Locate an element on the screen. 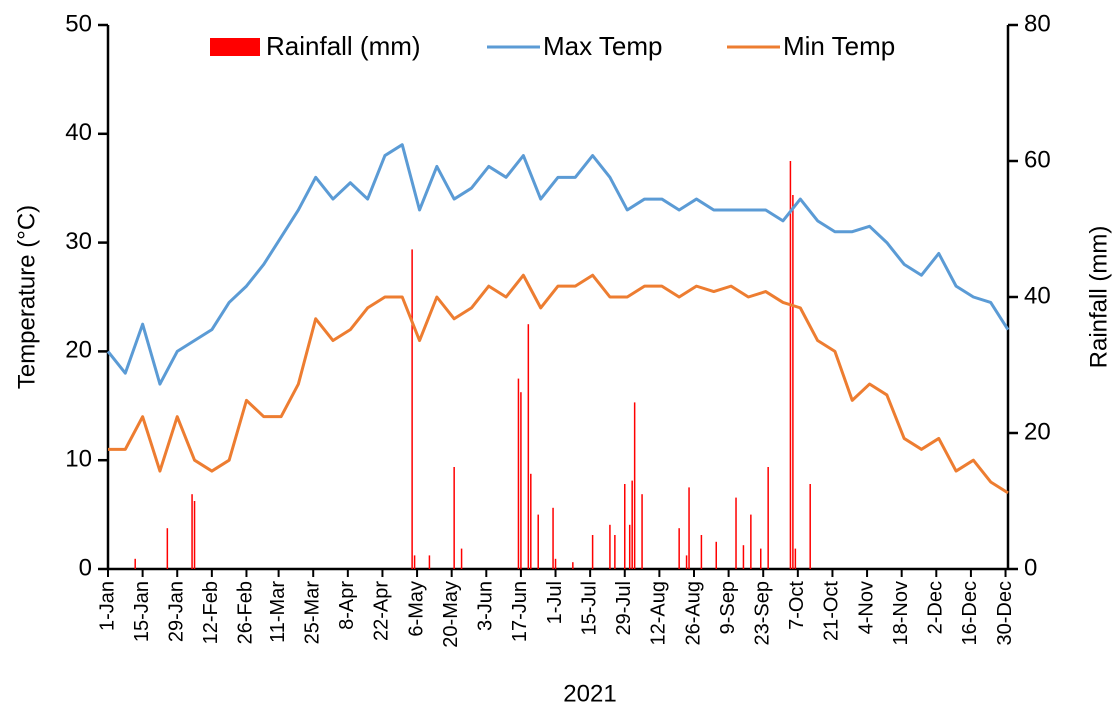  x-tick-label: 12-Aug is located at coordinates (659, 613).